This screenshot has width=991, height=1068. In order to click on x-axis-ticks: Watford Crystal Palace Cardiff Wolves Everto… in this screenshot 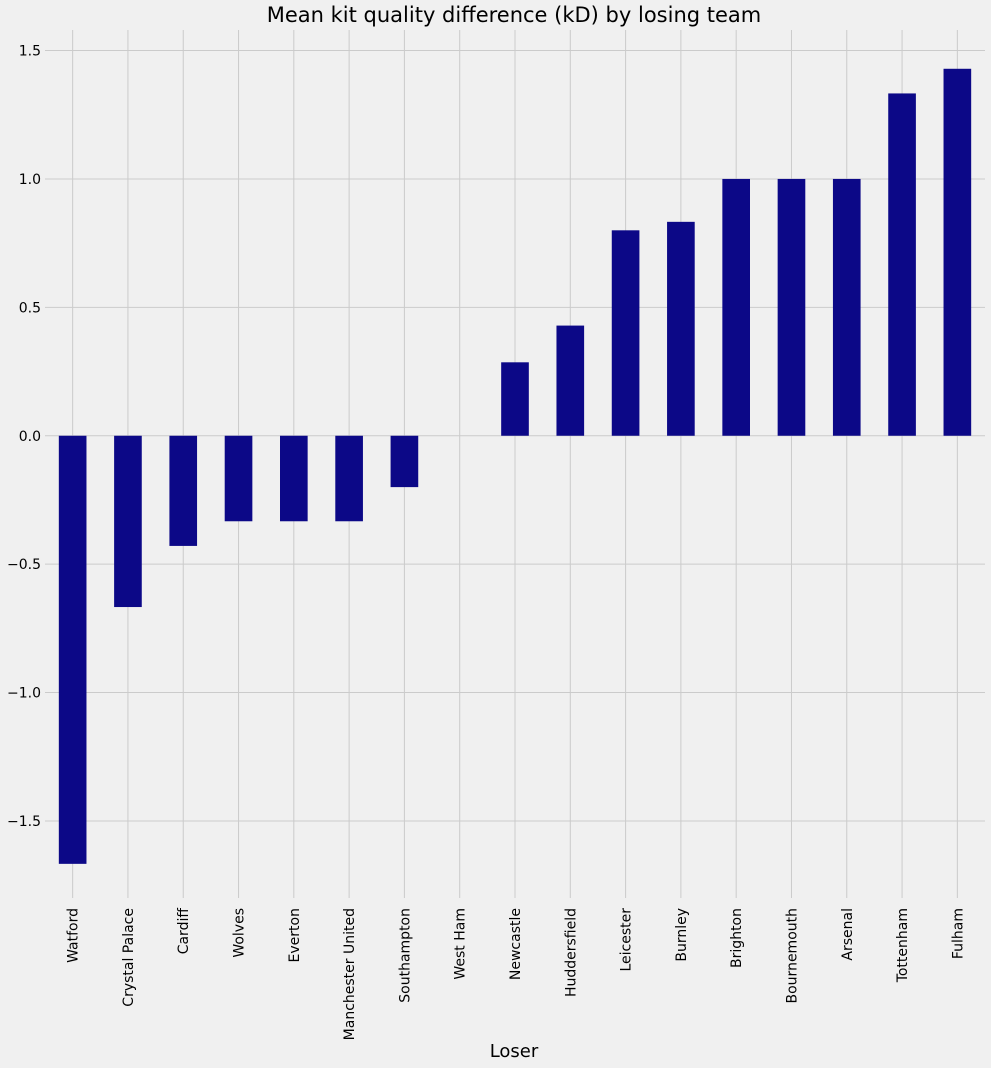, I will do `click(516, 974)`.